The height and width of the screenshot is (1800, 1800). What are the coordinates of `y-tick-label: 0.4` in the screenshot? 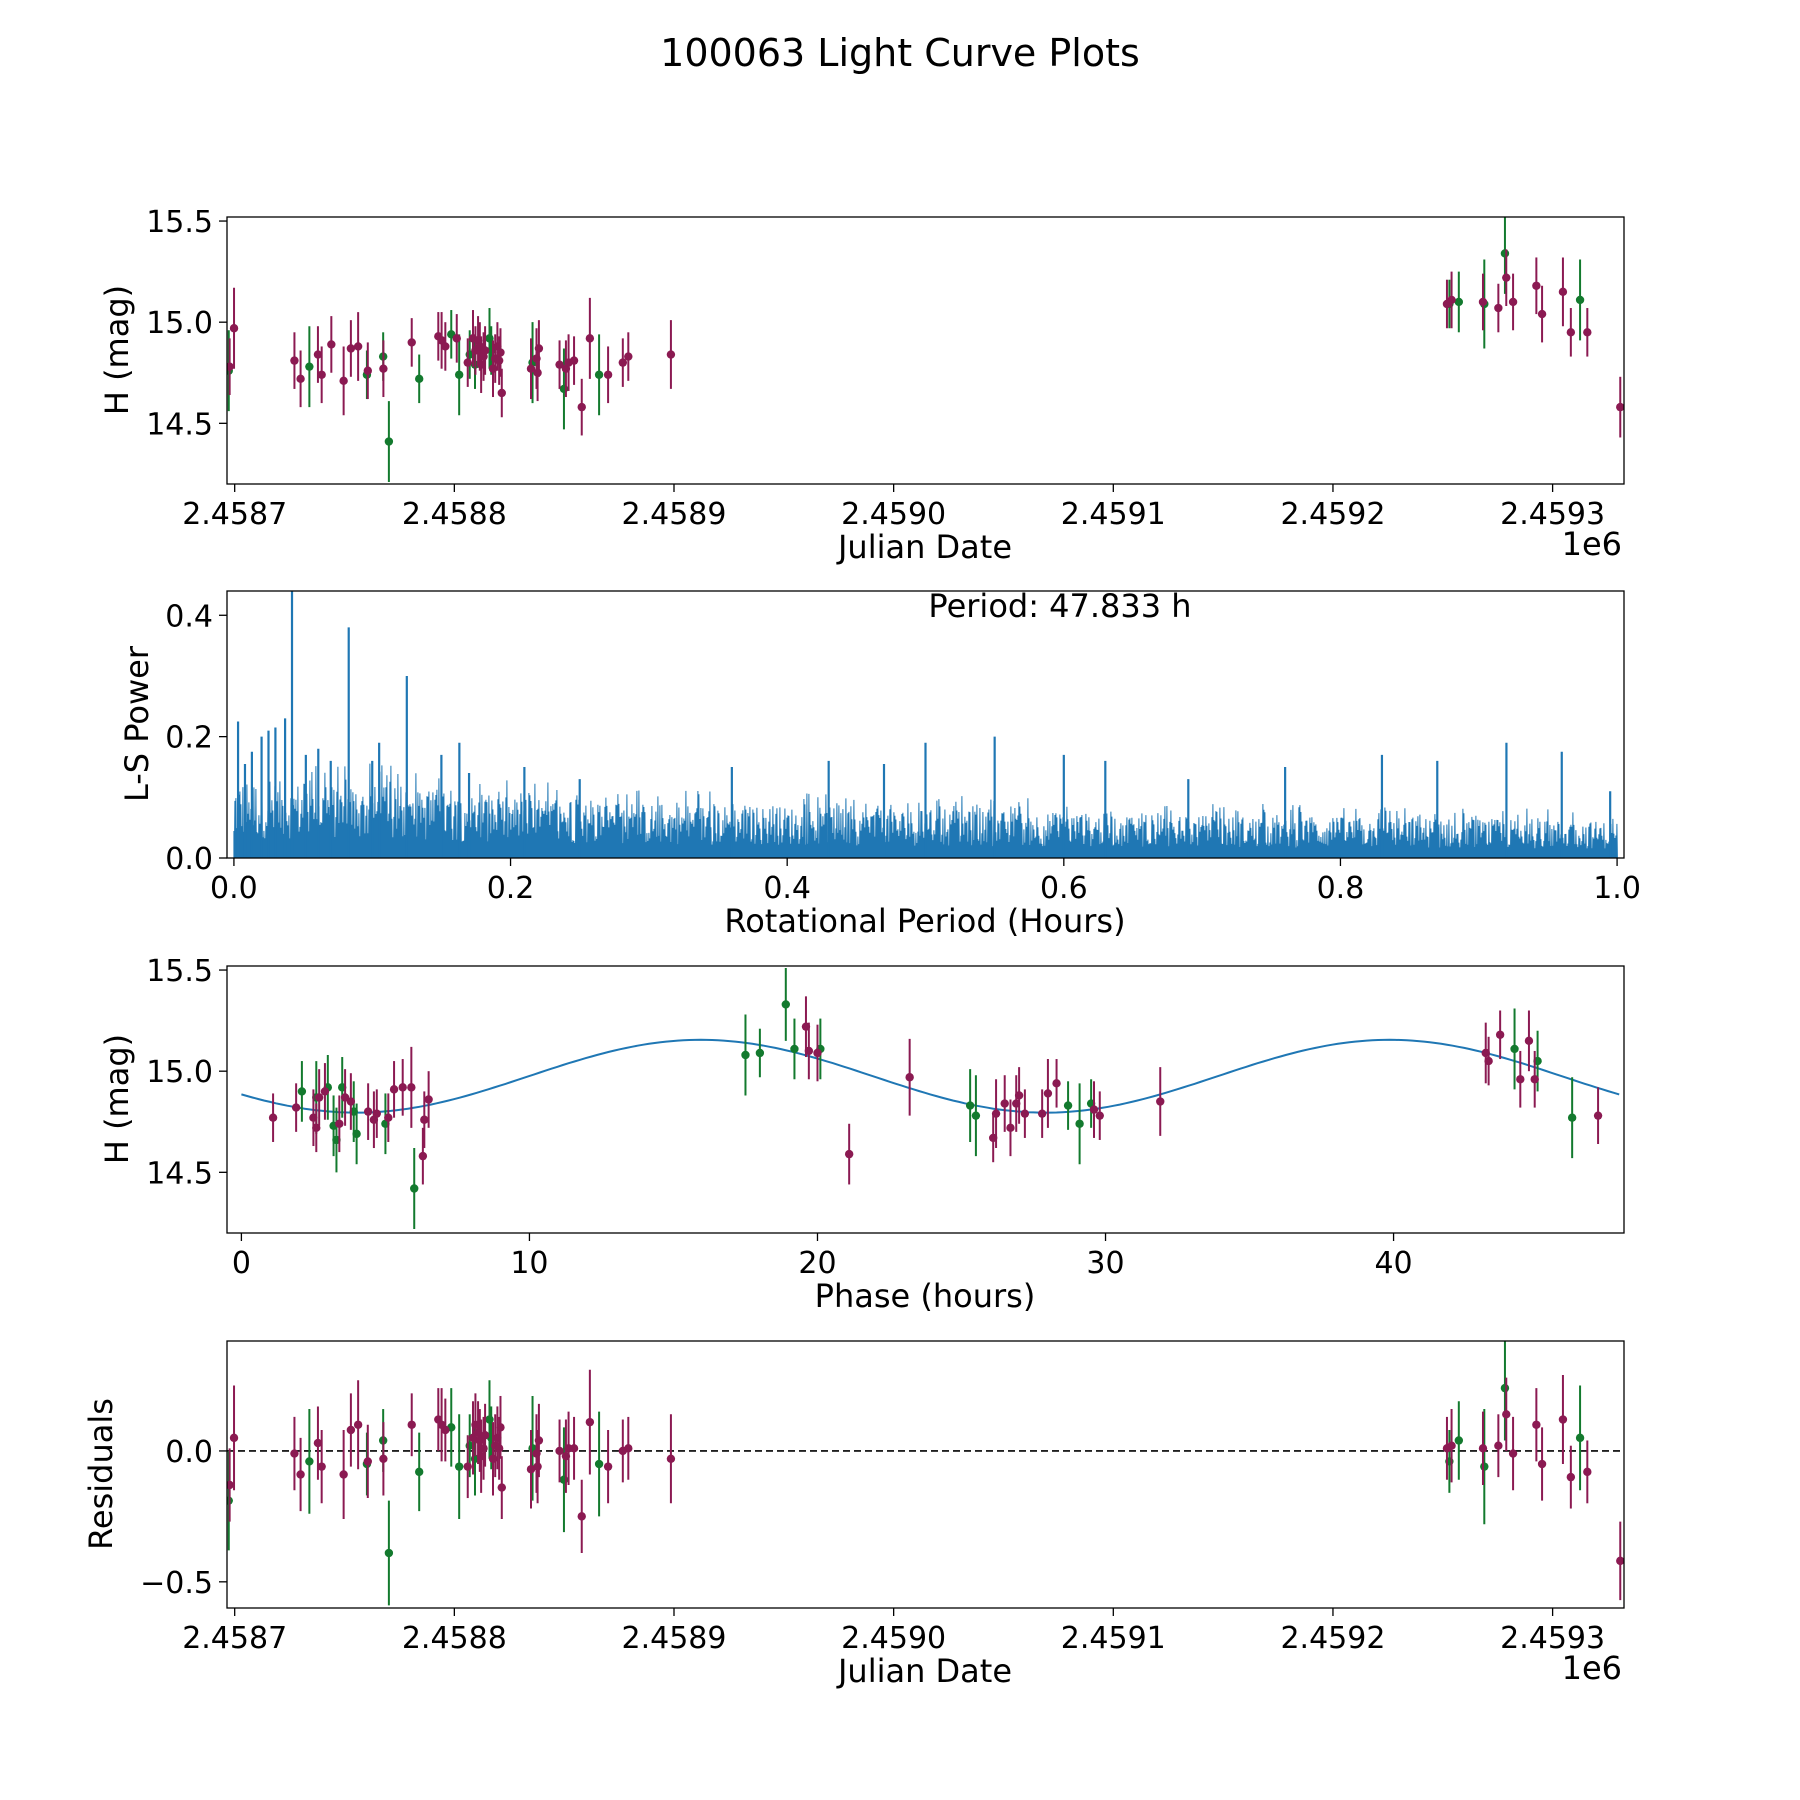 It's located at (189, 616).